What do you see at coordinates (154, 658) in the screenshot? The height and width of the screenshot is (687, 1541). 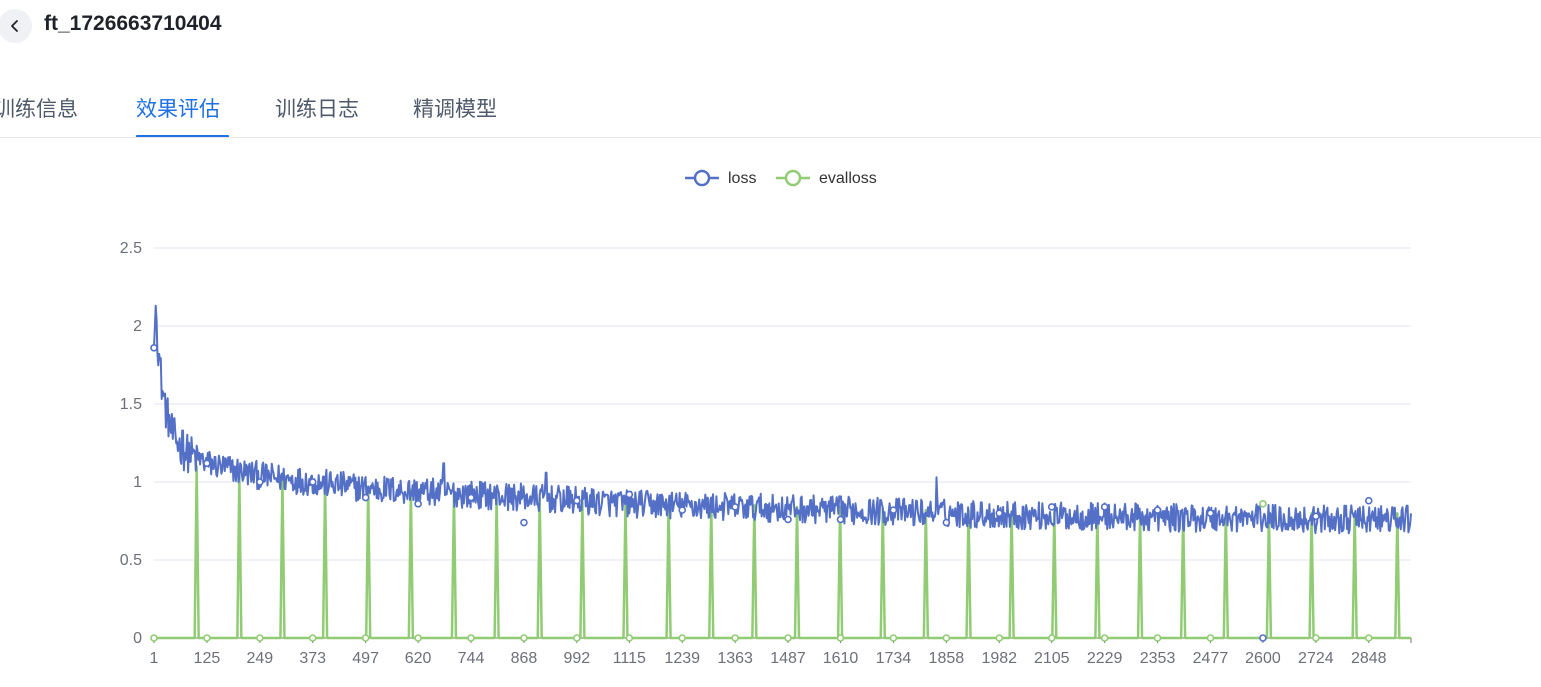 I see `x-tick-label: 1` at bounding box center [154, 658].